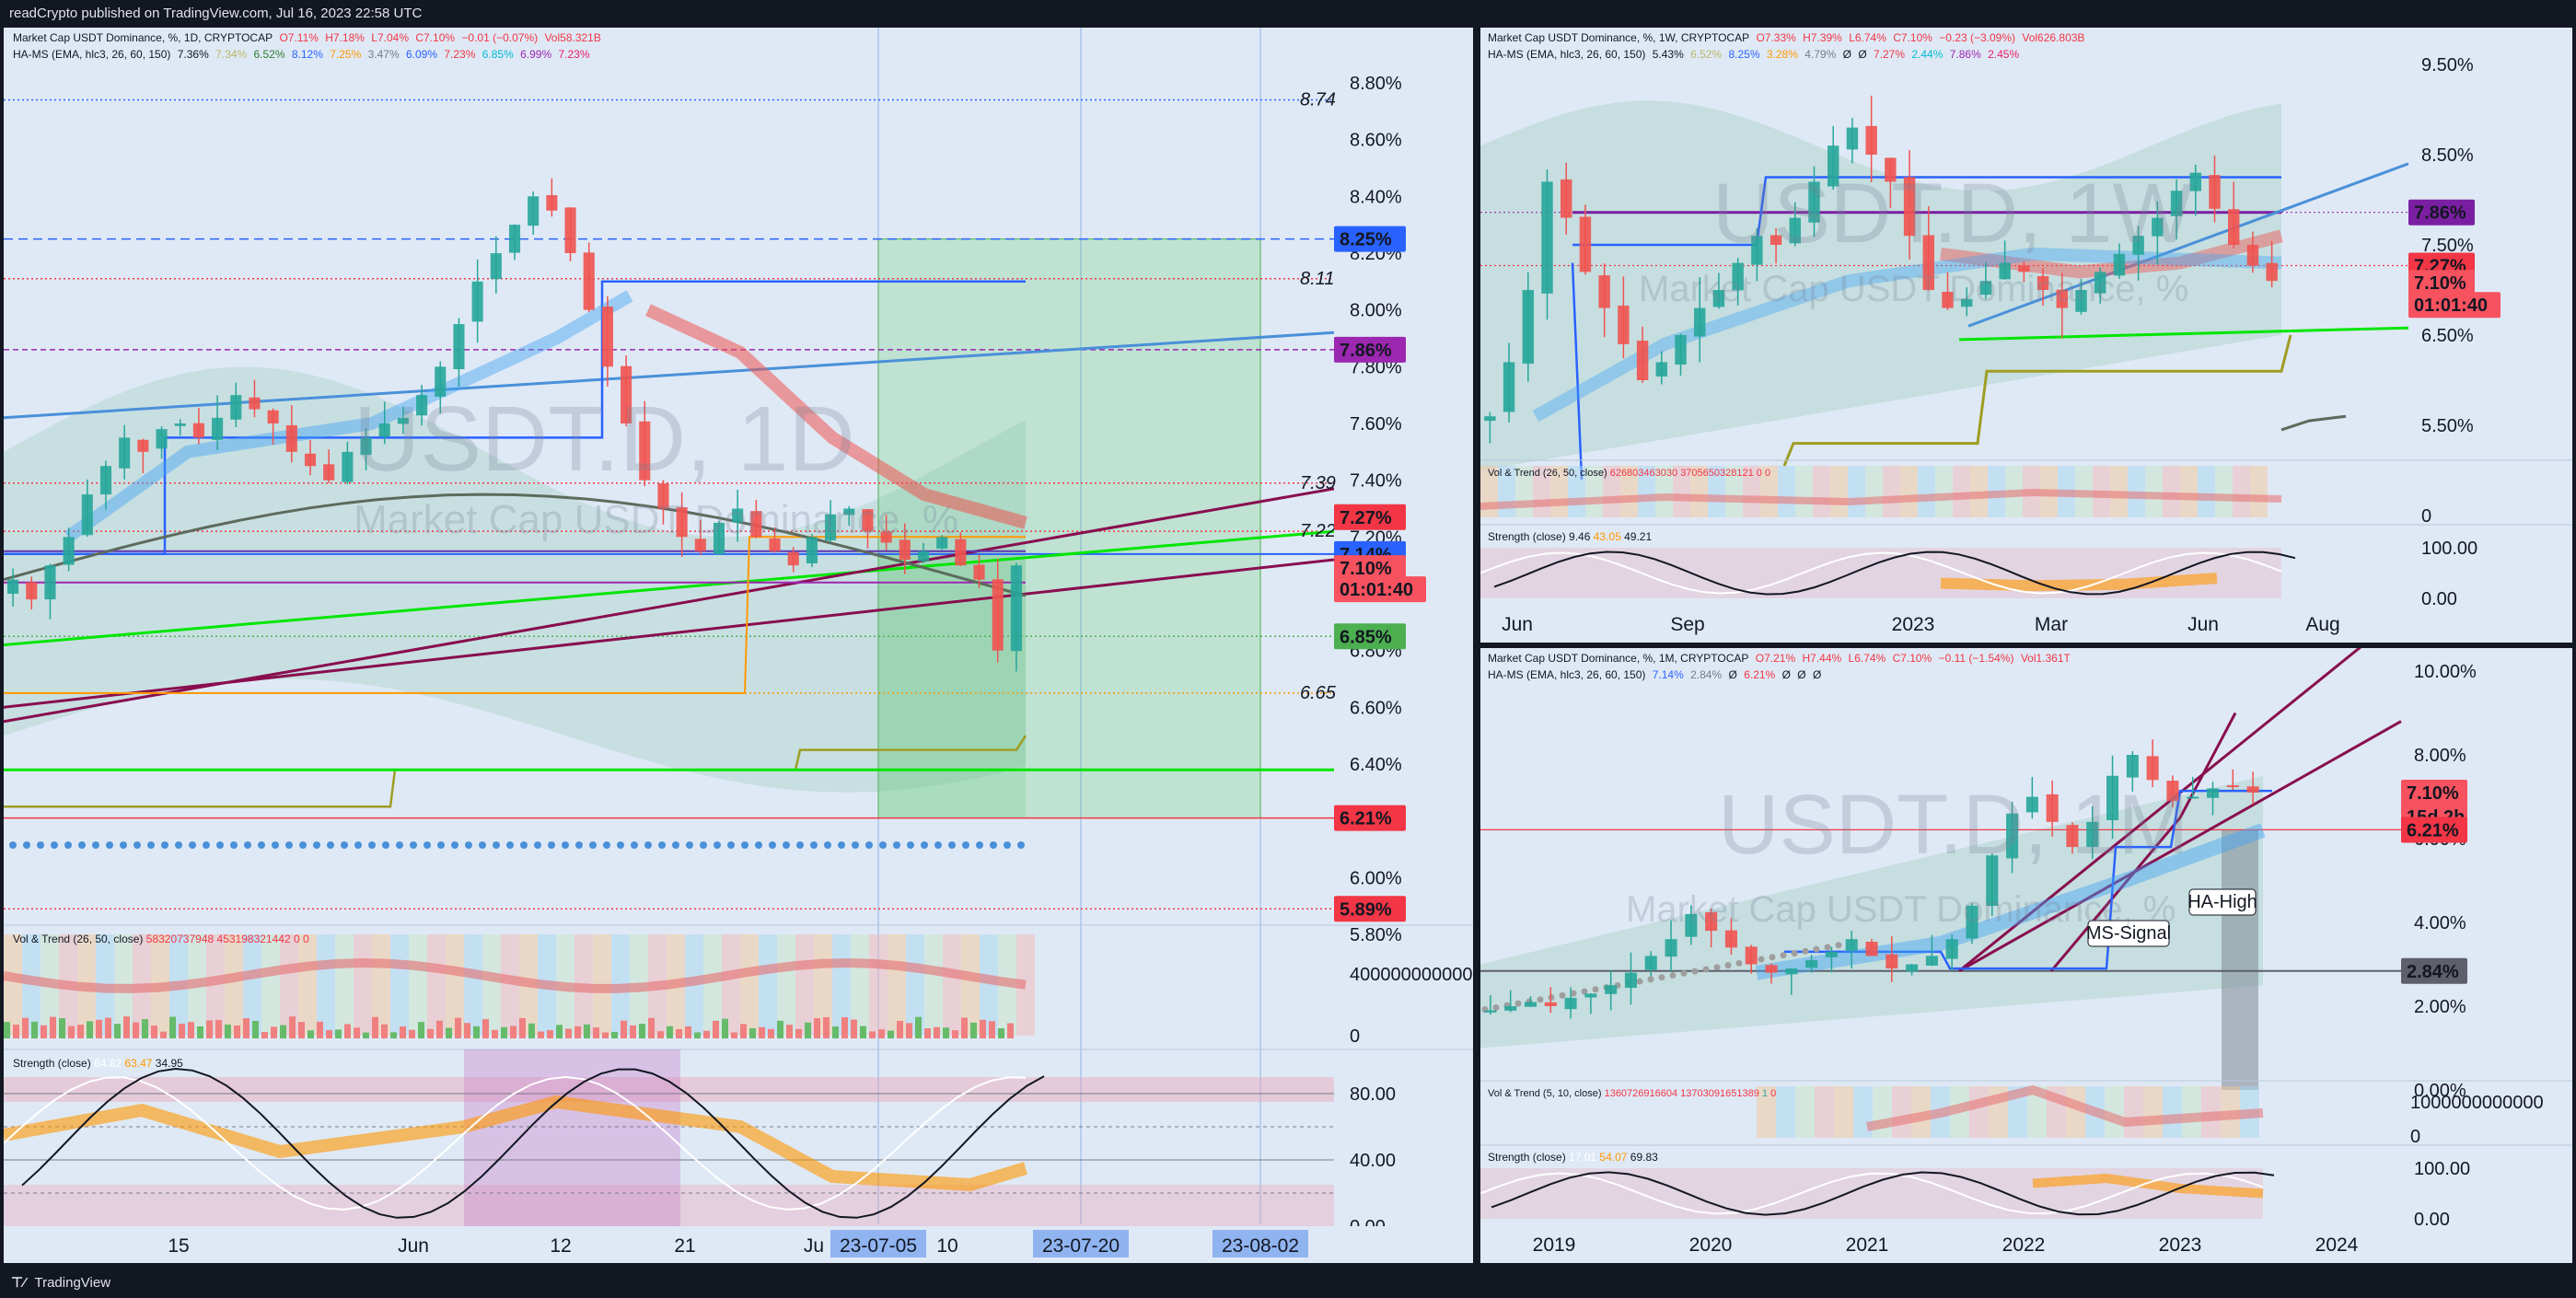 Image resolution: width=2576 pixels, height=1298 pixels. What do you see at coordinates (1366, 819) in the screenshot?
I see `daily-tag-7: 6.21%` at bounding box center [1366, 819].